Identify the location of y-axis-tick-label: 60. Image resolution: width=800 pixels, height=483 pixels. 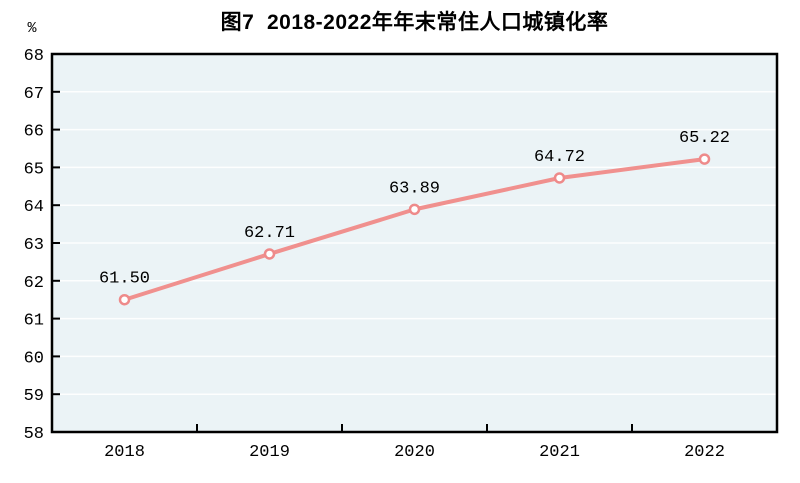
(34, 358).